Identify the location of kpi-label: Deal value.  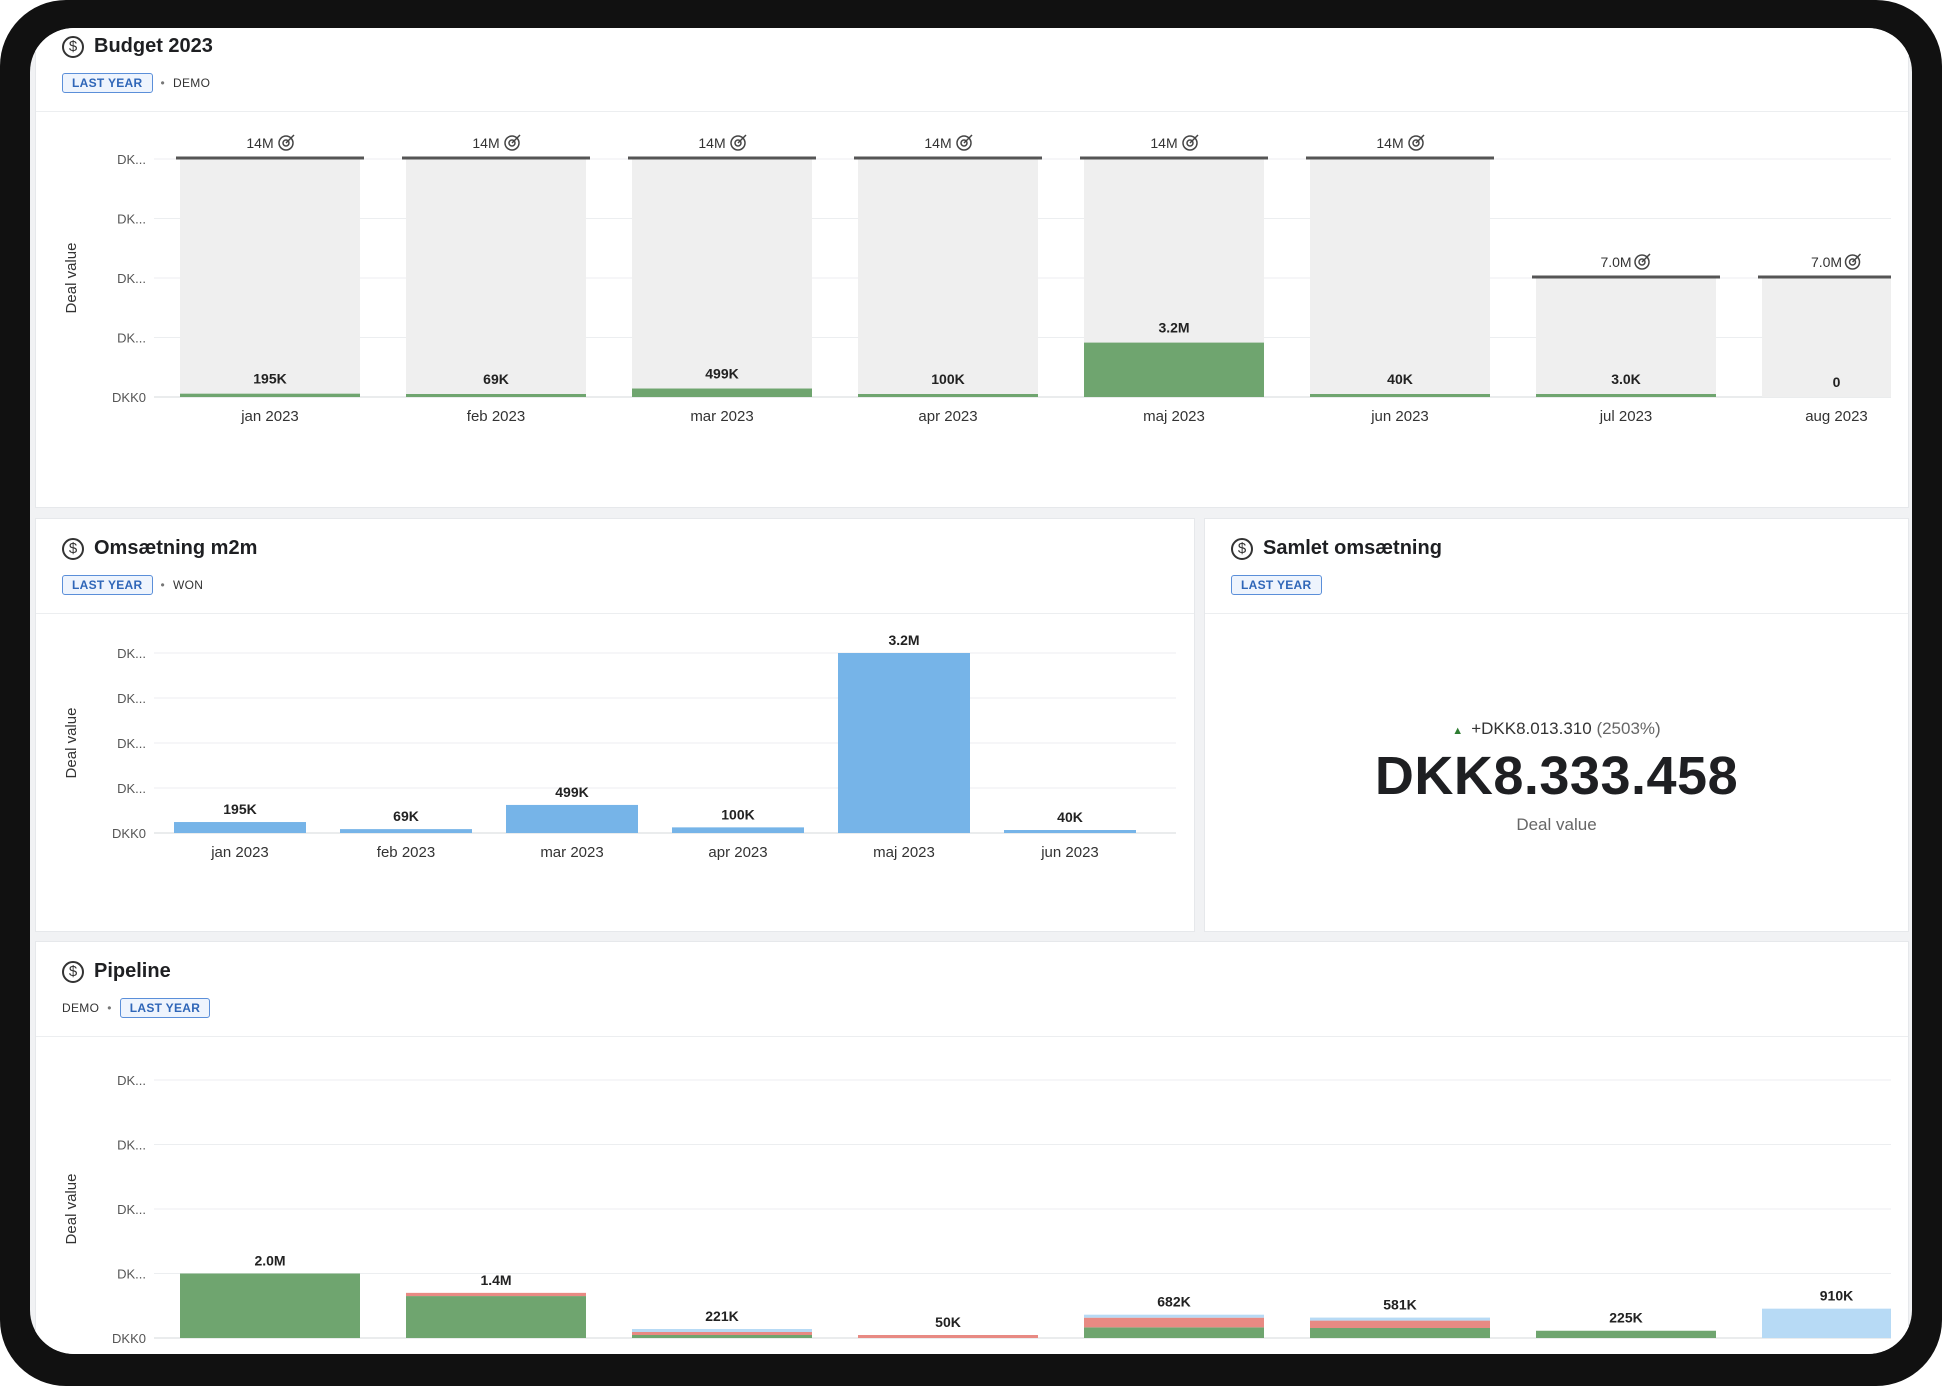
(1556, 824).